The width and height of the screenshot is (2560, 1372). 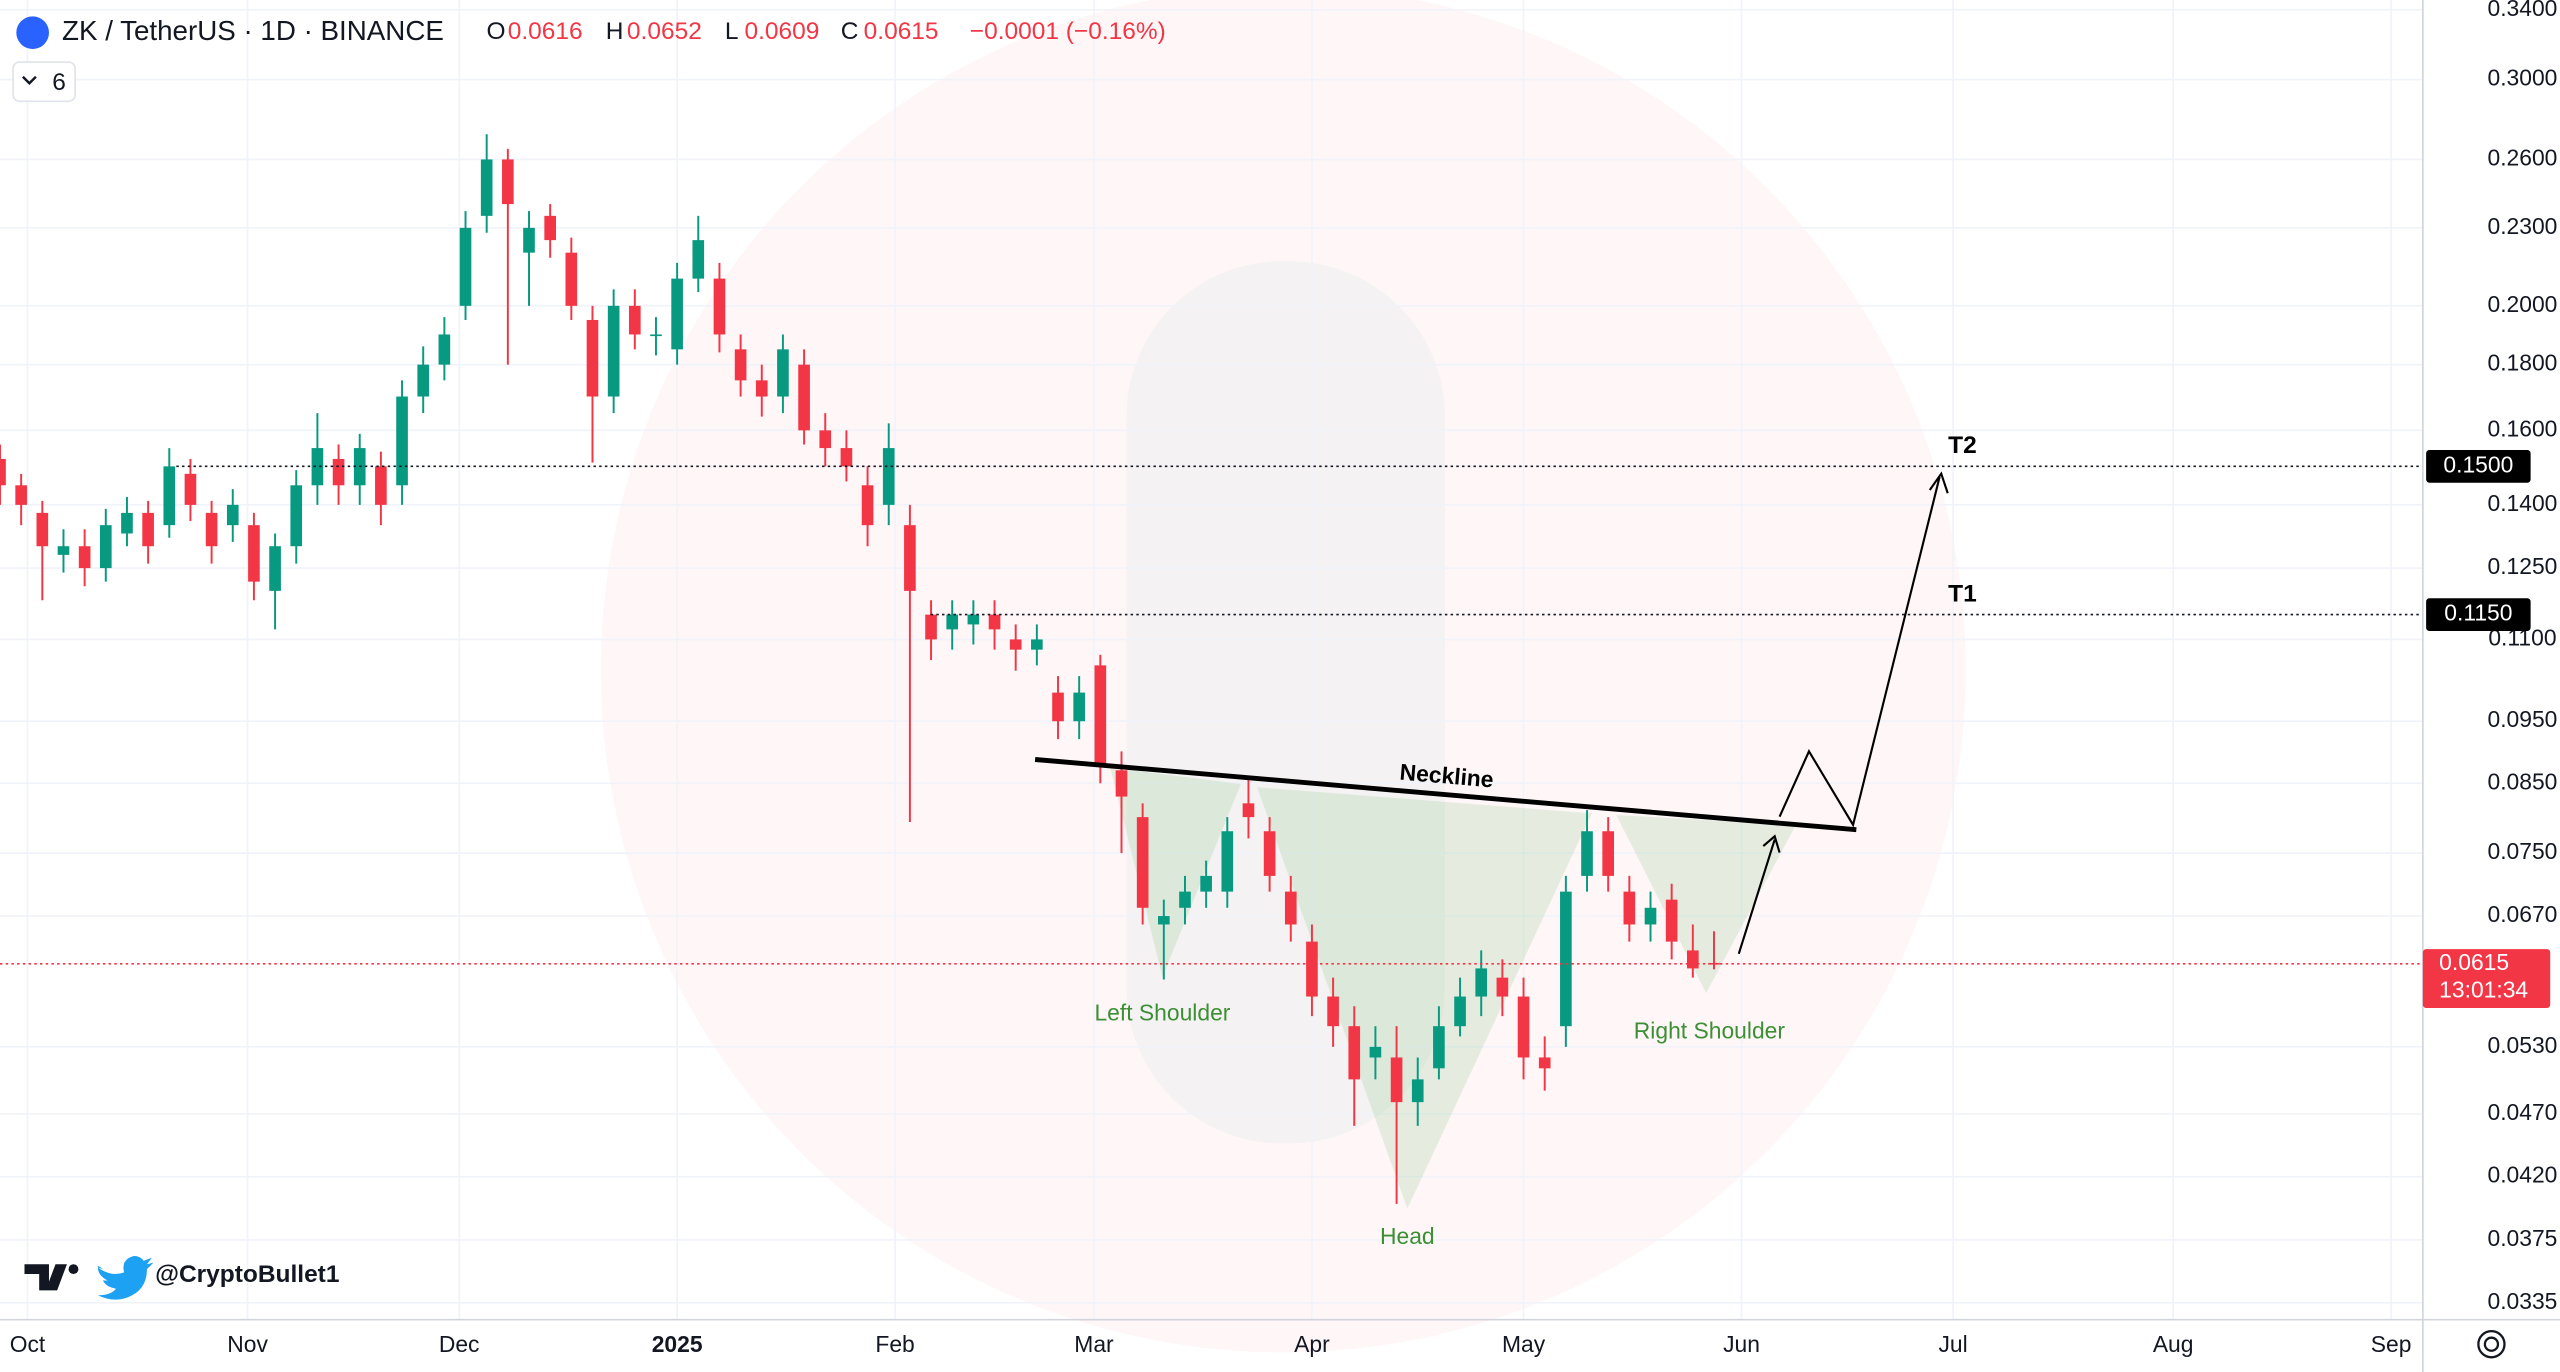 What do you see at coordinates (247, 1274) in the screenshot?
I see `author: @CryptoBullet1` at bounding box center [247, 1274].